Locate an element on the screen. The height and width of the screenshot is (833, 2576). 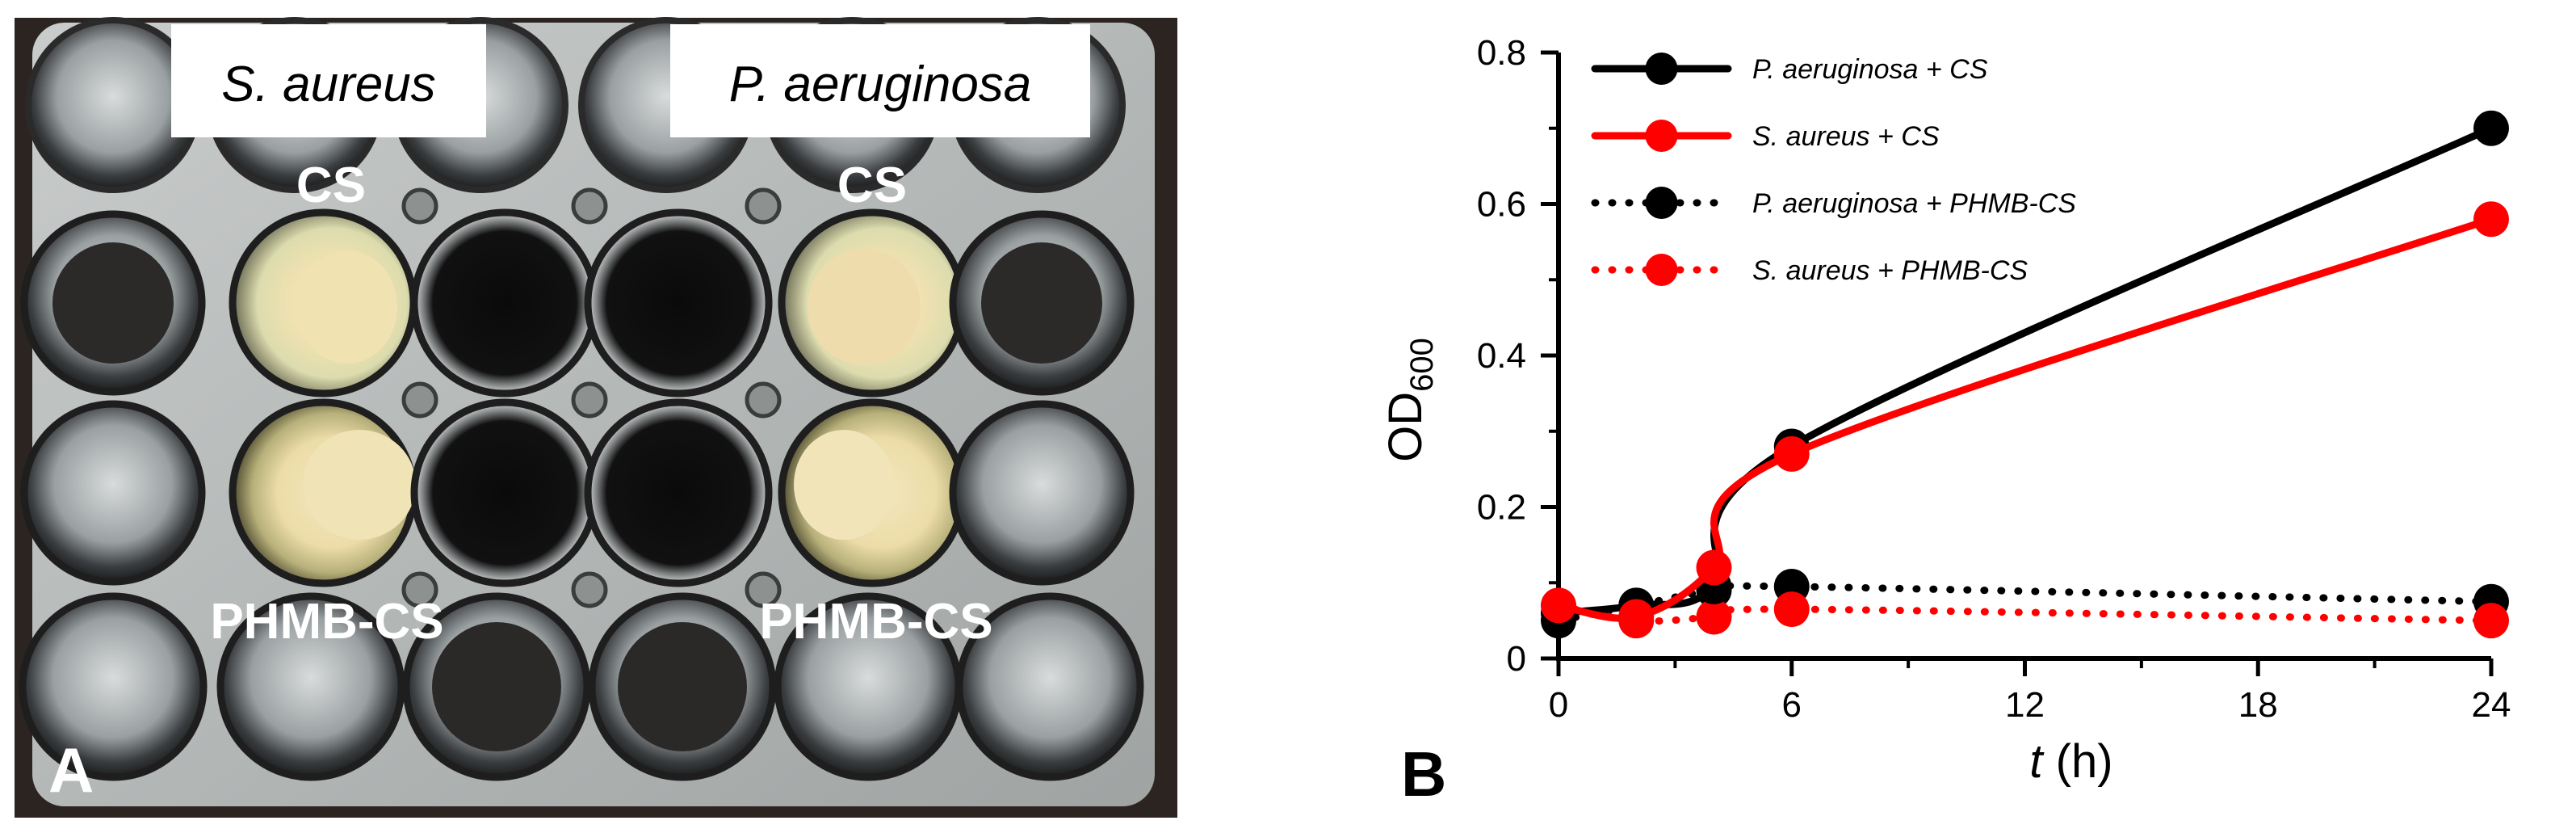
y-axis-label: OD600 is located at coordinates (1409, 400).